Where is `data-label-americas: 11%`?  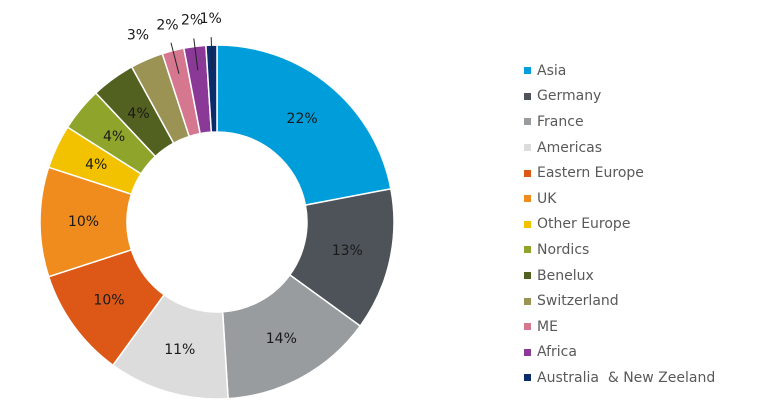 data-label-americas: 11% is located at coordinates (179, 350).